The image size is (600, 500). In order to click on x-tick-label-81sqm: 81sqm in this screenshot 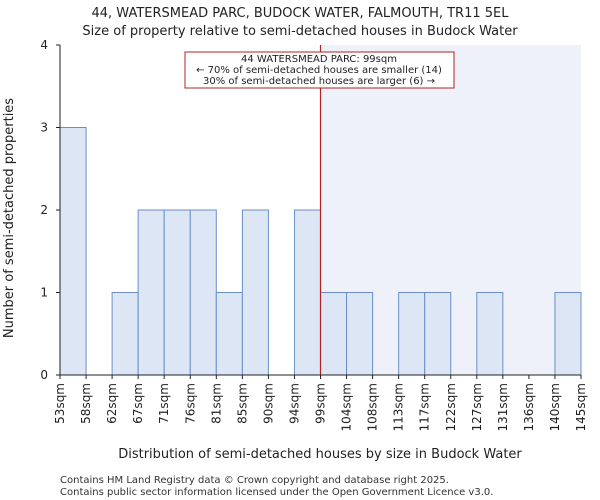, I will do `click(216, 403)`.